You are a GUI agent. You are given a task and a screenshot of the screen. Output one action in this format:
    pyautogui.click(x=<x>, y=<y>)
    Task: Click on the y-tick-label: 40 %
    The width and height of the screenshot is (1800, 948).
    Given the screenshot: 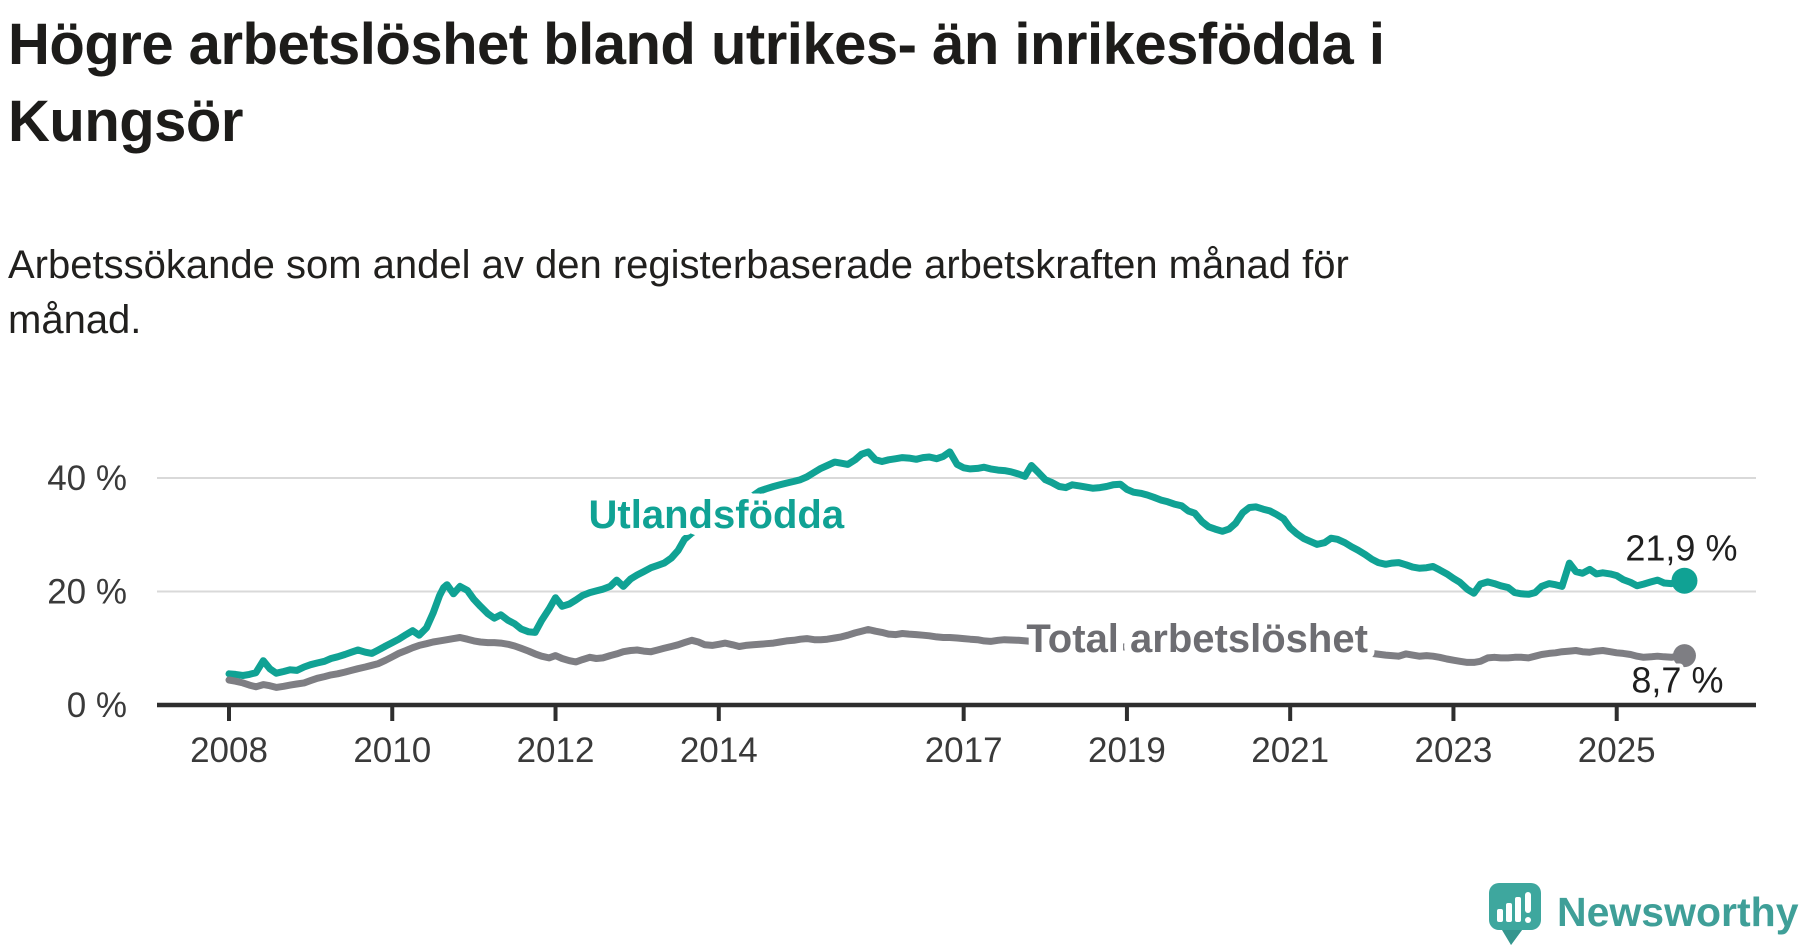 What is the action you would take?
    pyautogui.click(x=87, y=478)
    